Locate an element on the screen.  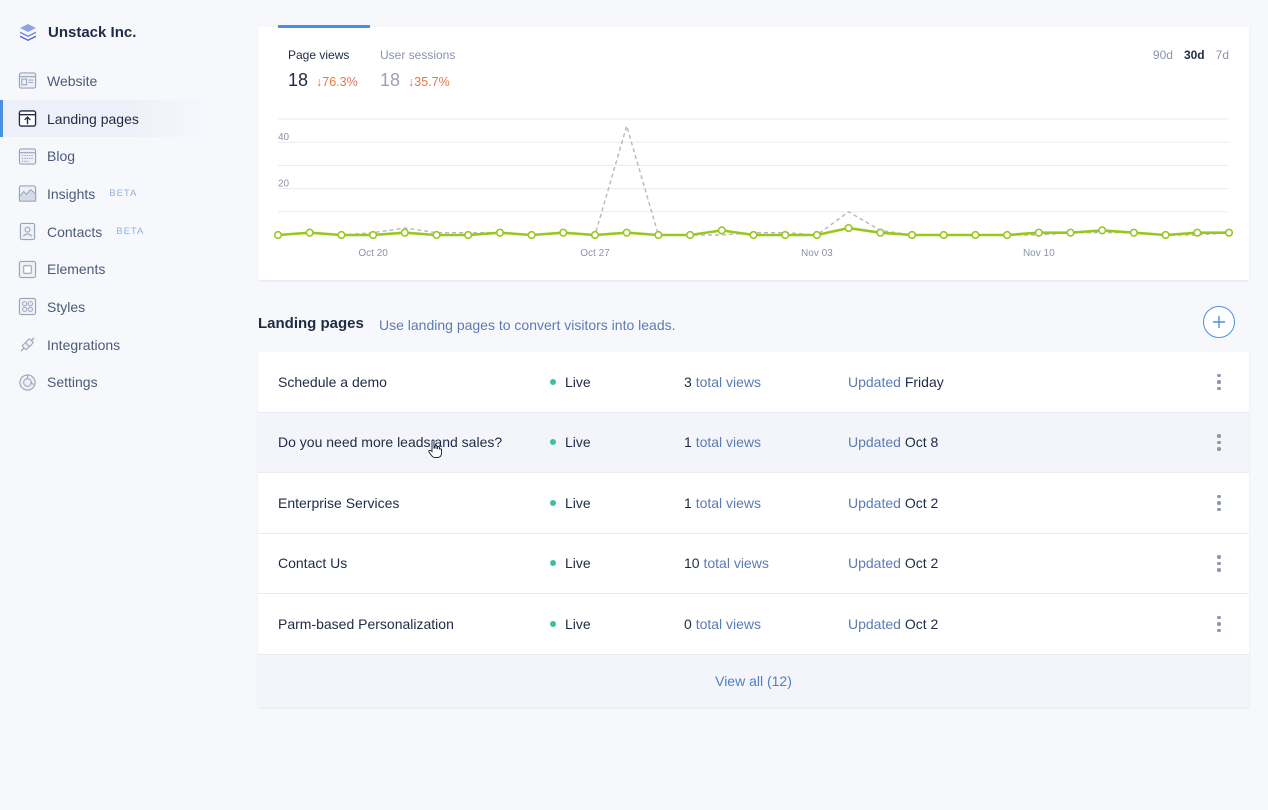
elements-icon is located at coordinates (27, 269).